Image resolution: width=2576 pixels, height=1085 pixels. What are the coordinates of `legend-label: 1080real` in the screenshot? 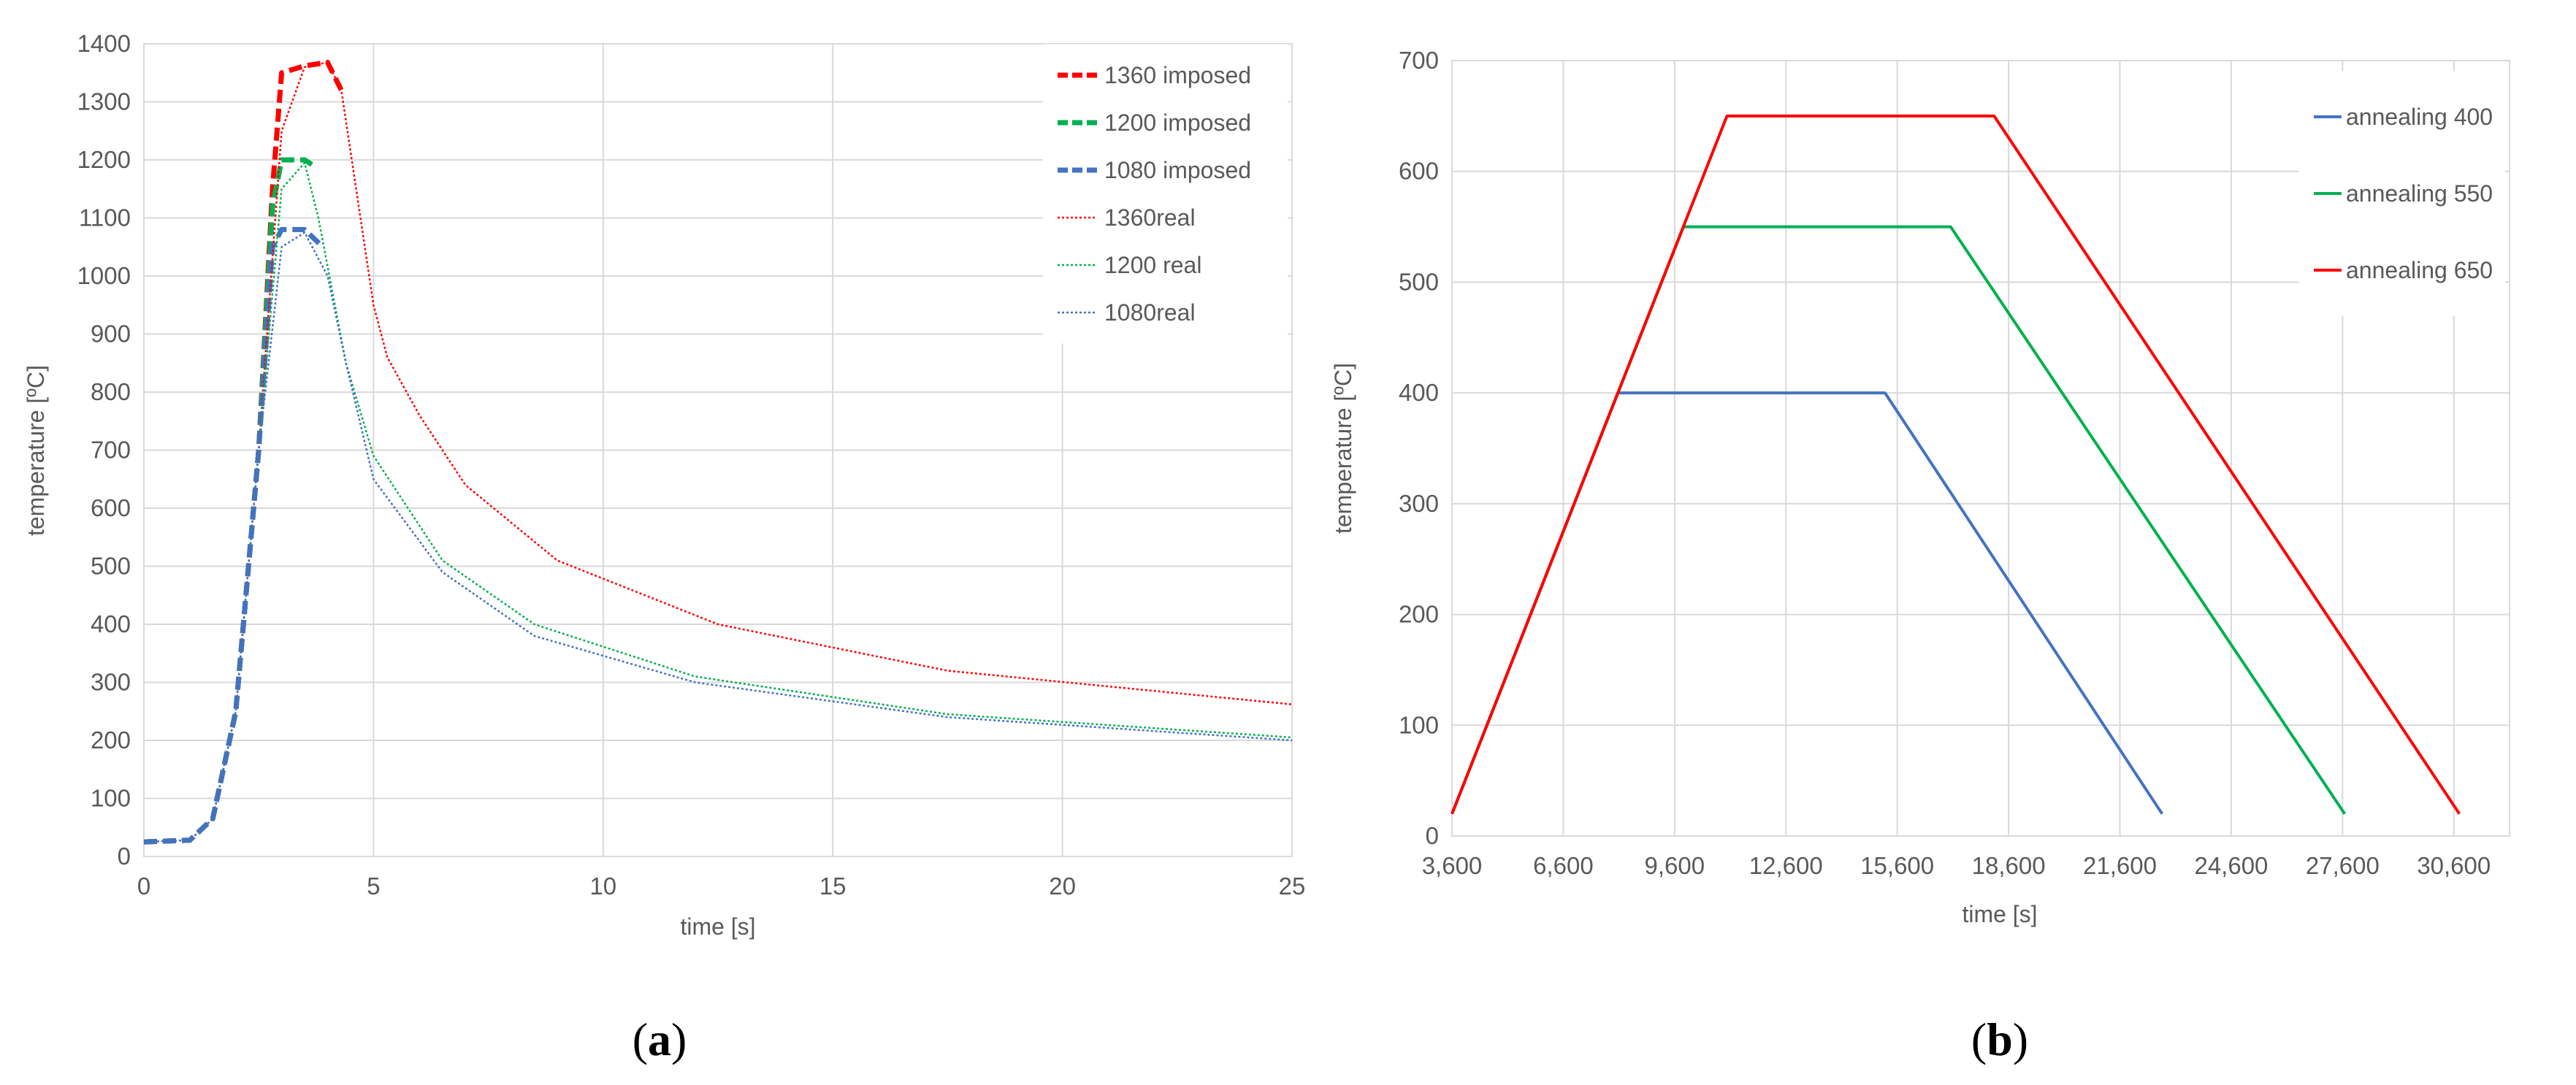 It's located at (1150, 312).